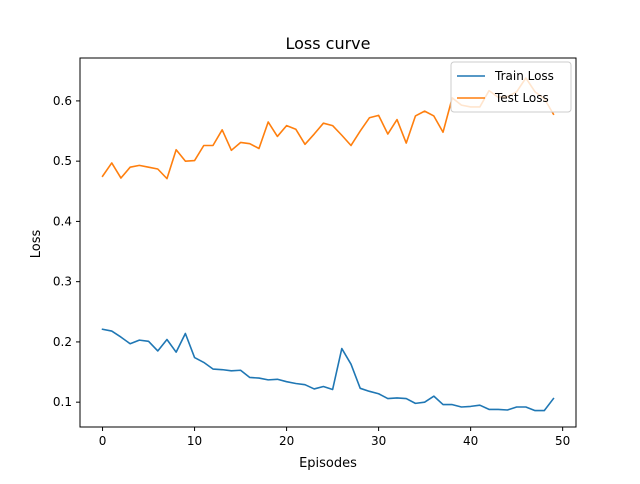  I want to click on x-tick-label: 10, so click(194, 441).